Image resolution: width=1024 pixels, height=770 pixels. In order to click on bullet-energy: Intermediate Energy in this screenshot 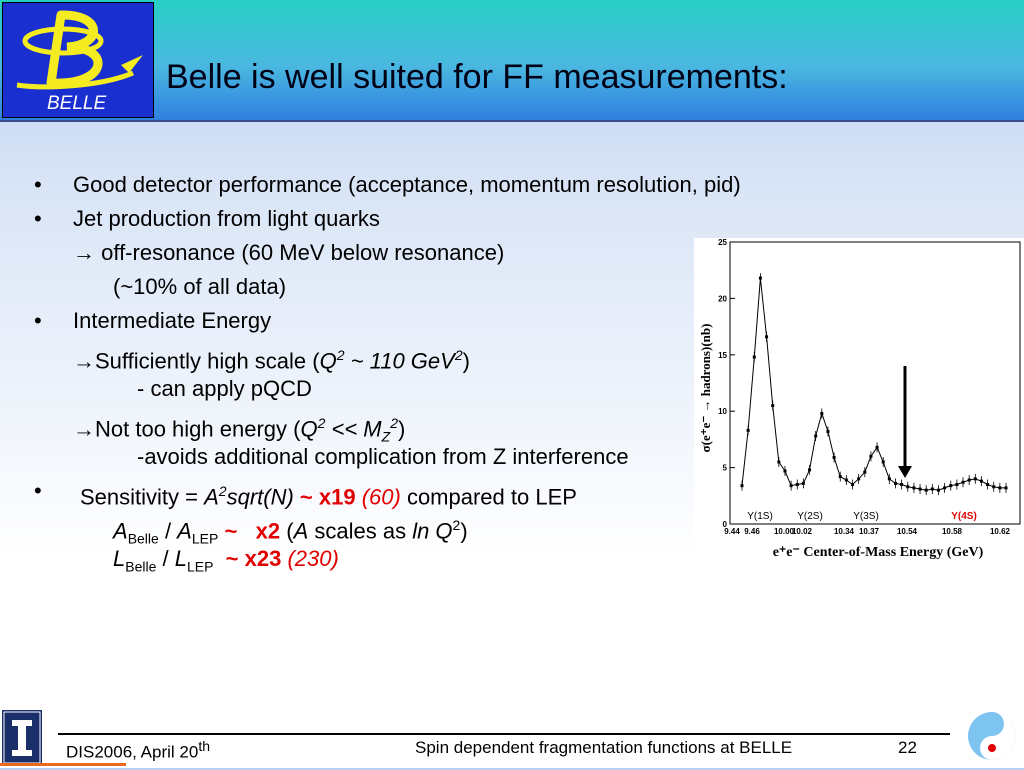, I will do `click(172, 320)`.